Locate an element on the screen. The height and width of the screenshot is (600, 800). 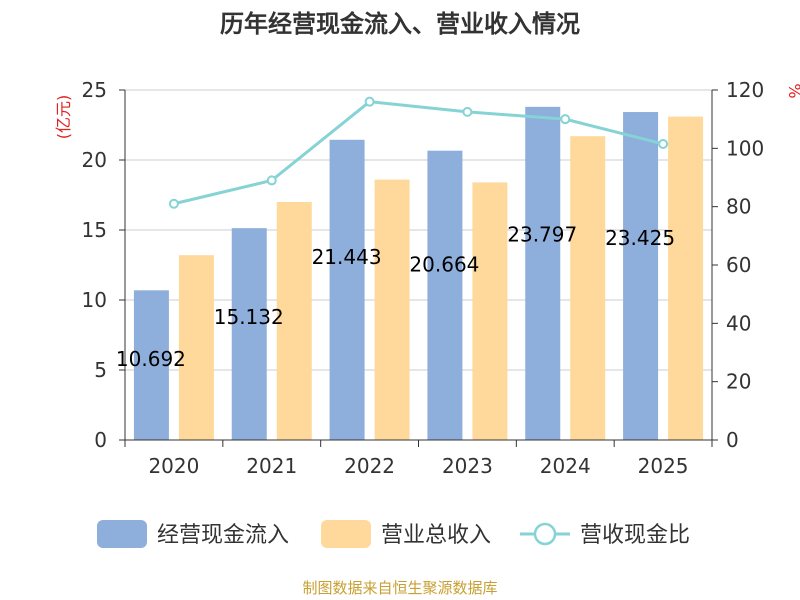
right-tick-label: 0 is located at coordinates (732, 440).